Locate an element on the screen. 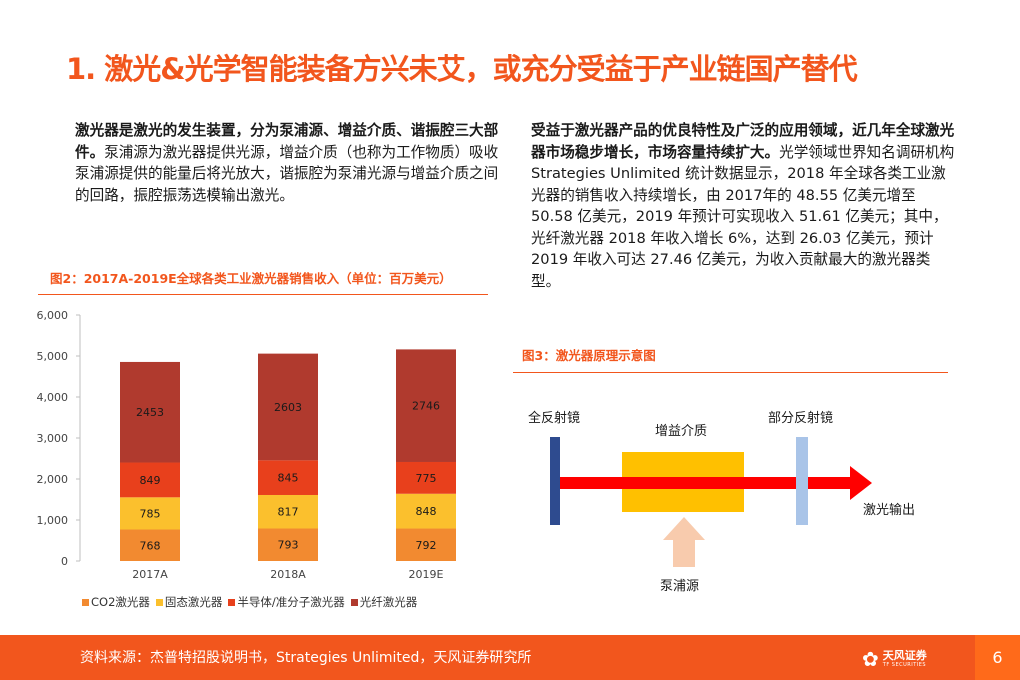 This screenshot has width=1020, height=680. x-tick-label: 2019E is located at coordinates (426, 574).